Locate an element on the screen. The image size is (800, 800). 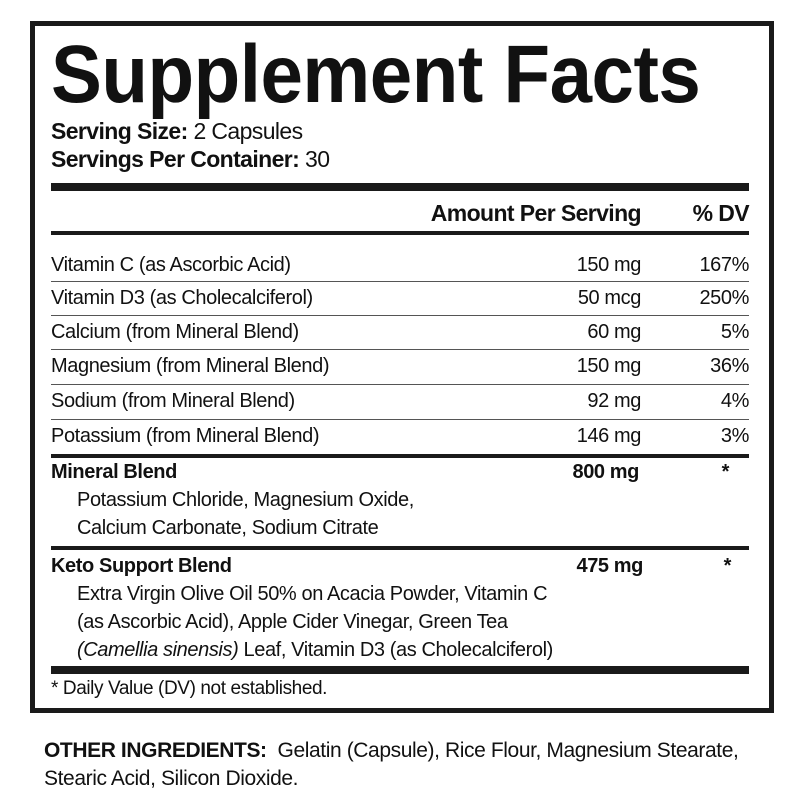
blend-name: Mineral Blend is located at coordinates (114, 472).